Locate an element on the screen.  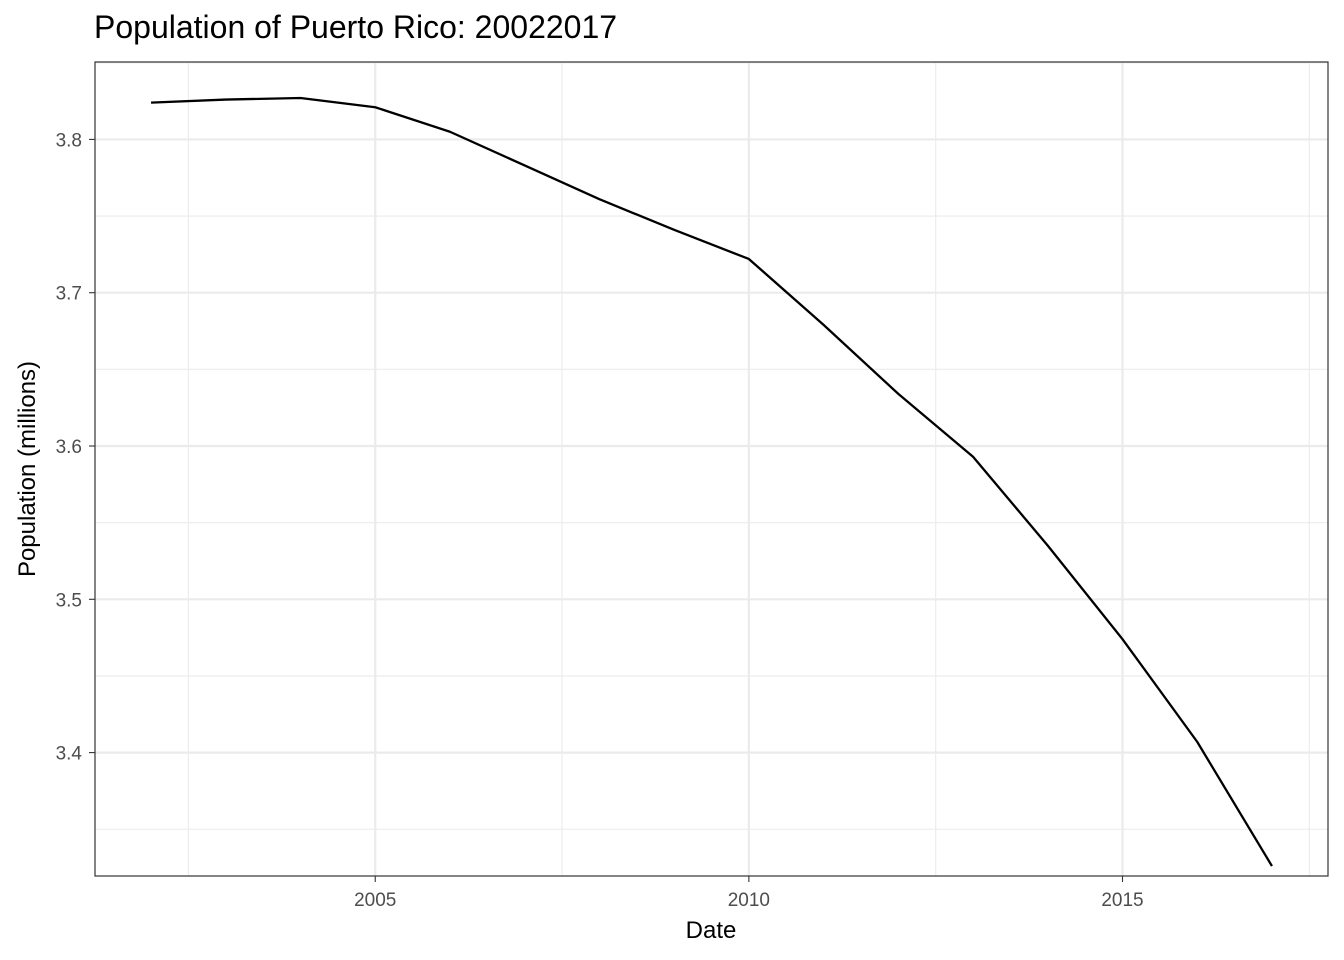
x-axis-title: Date is located at coordinates (711, 930).